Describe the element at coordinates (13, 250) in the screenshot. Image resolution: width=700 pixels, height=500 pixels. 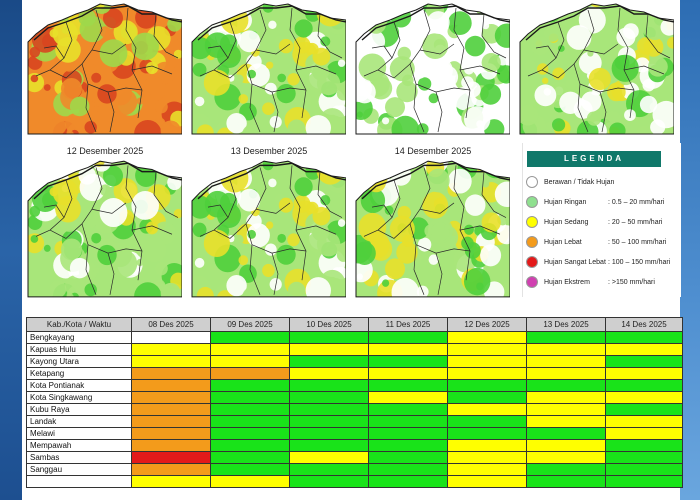
I see `background-left-panel` at that location.